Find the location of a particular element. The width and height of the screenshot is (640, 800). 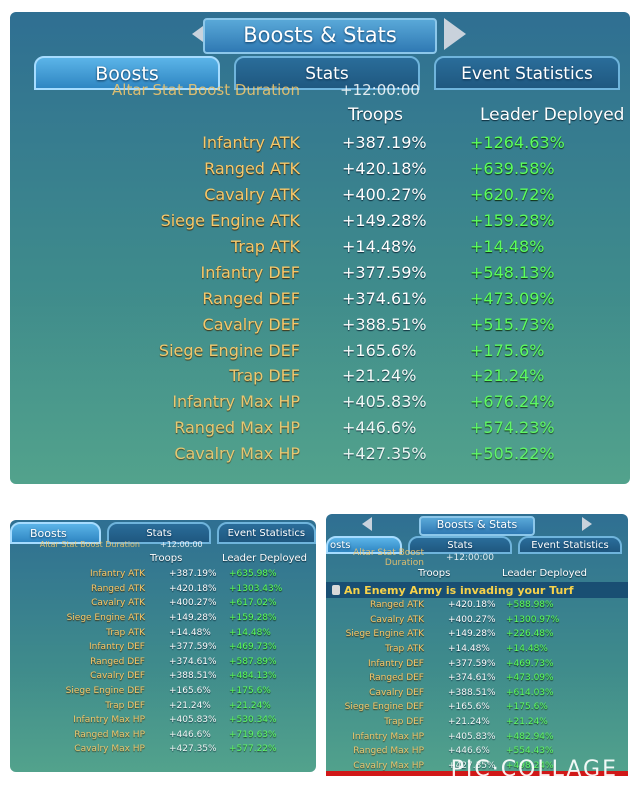

leader-value: +1303.43% is located at coordinates (256, 588).